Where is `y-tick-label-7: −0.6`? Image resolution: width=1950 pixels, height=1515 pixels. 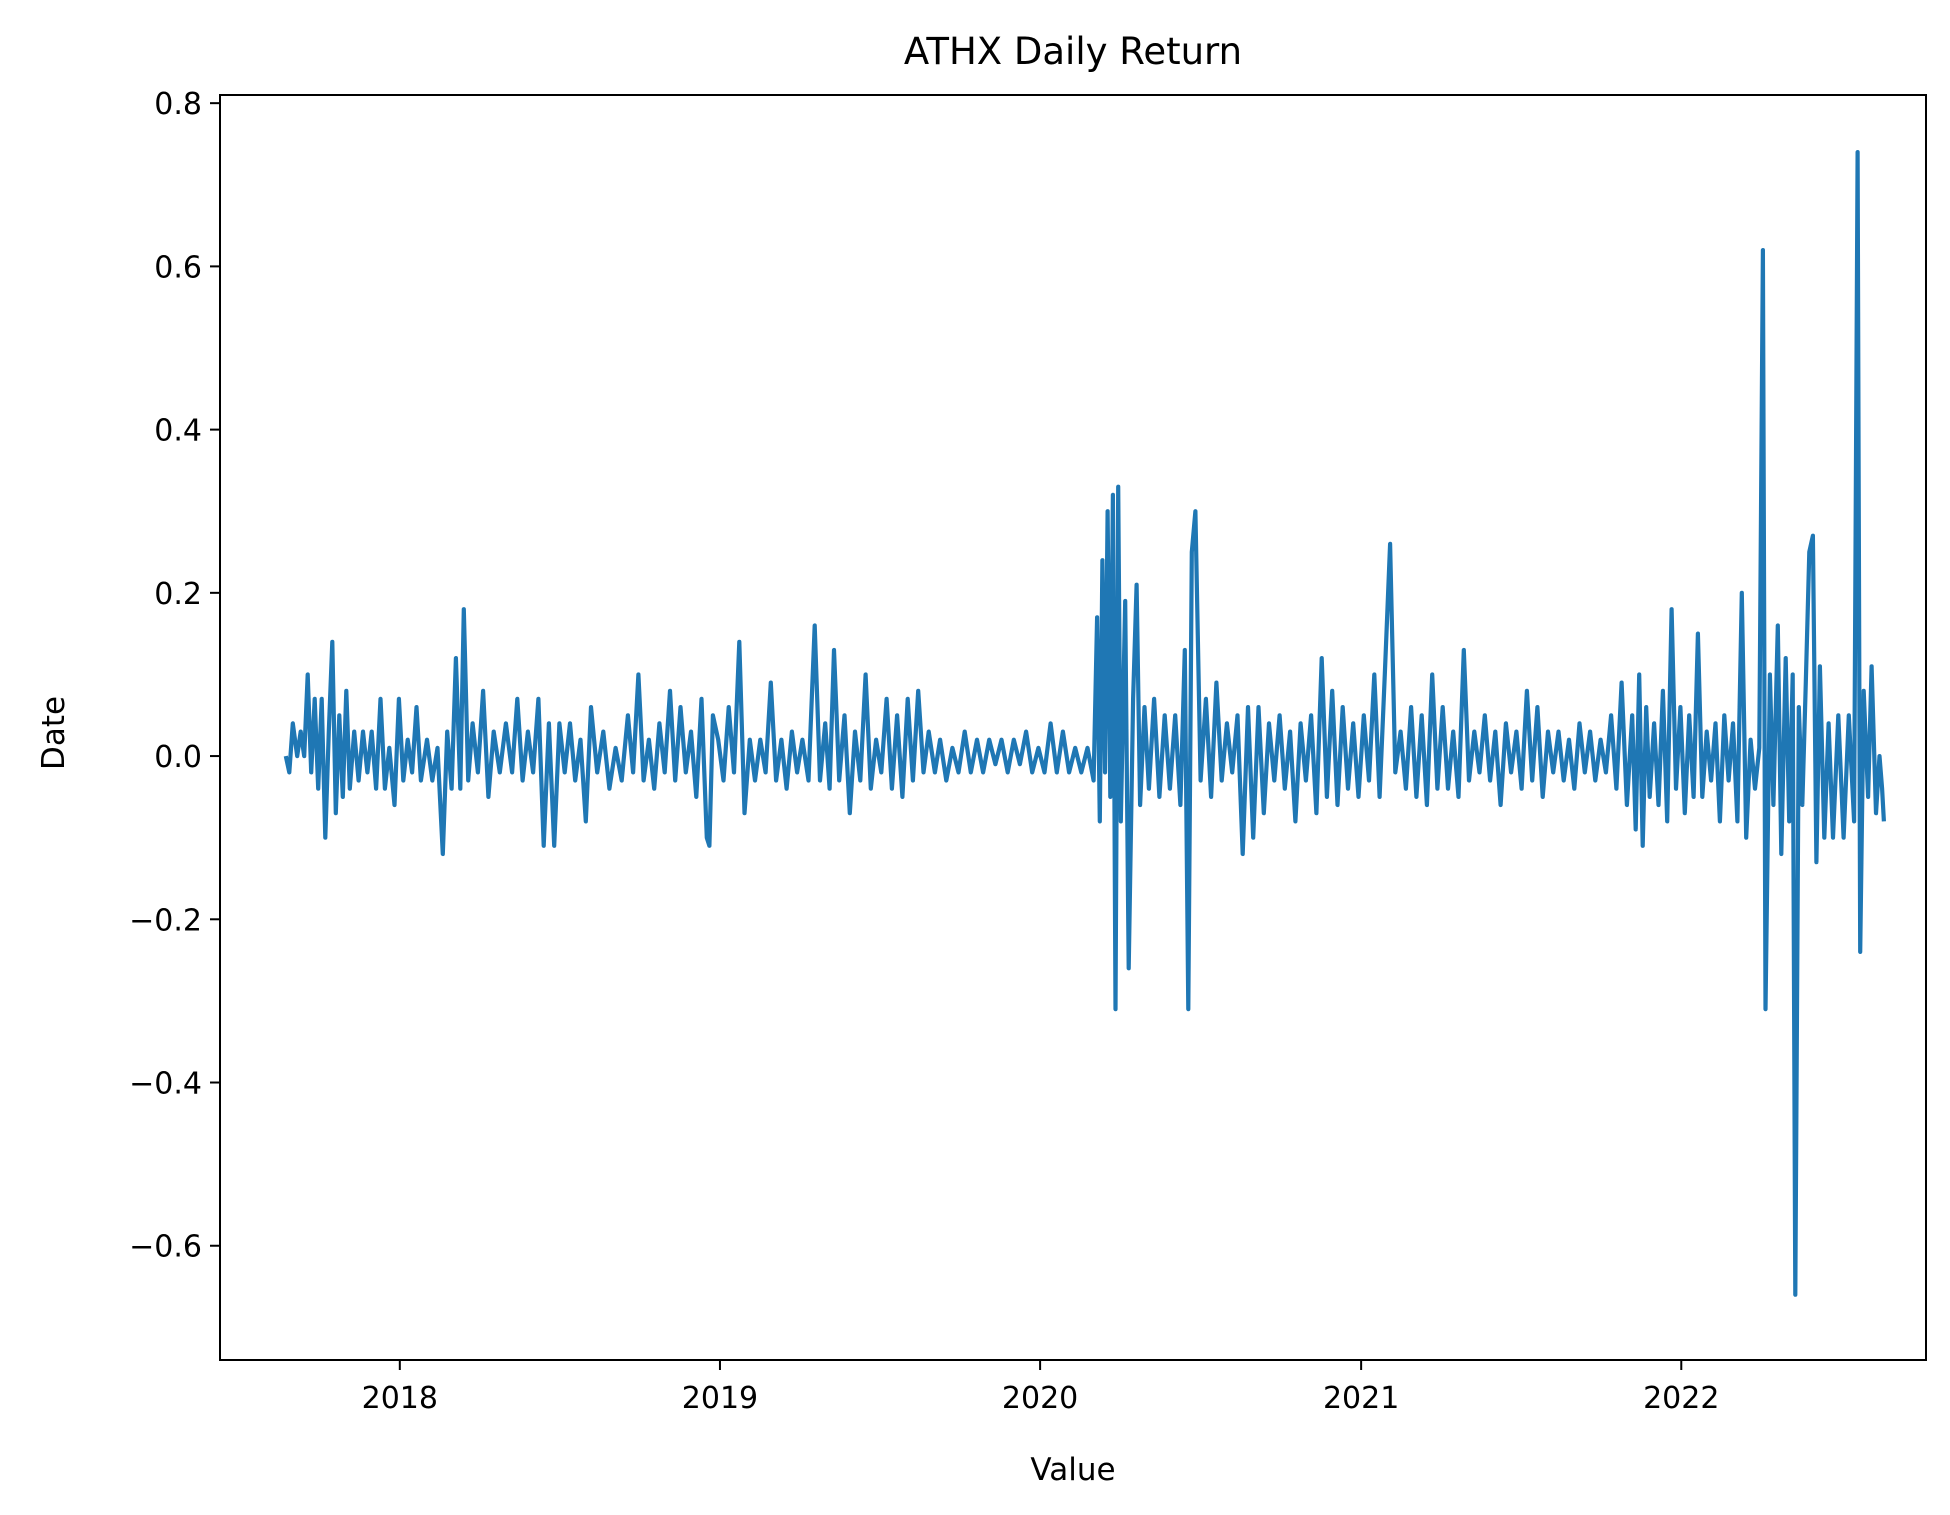 y-tick-label-7: −0.6 is located at coordinates (165, 1247).